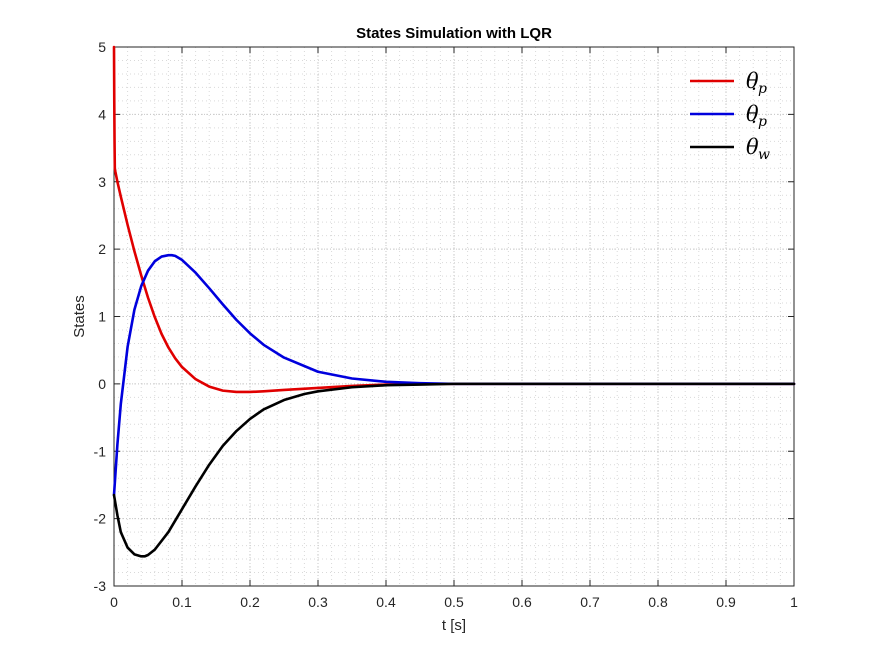 This screenshot has height=658, width=878. What do you see at coordinates (386, 602) in the screenshot?
I see `x-tick-label: 0.4` at bounding box center [386, 602].